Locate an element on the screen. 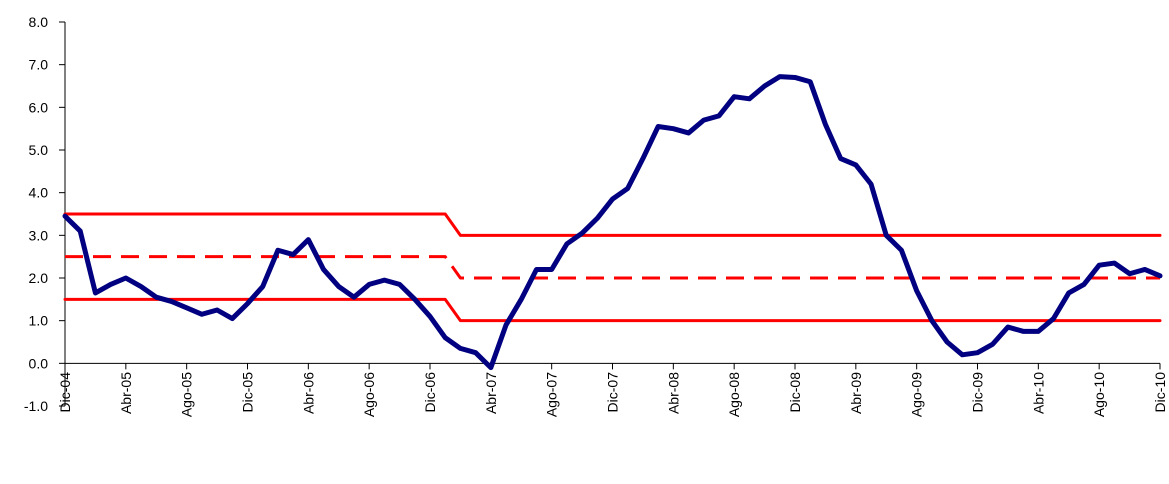  x-tick-label: Abr-05 is located at coordinates (126, 393).